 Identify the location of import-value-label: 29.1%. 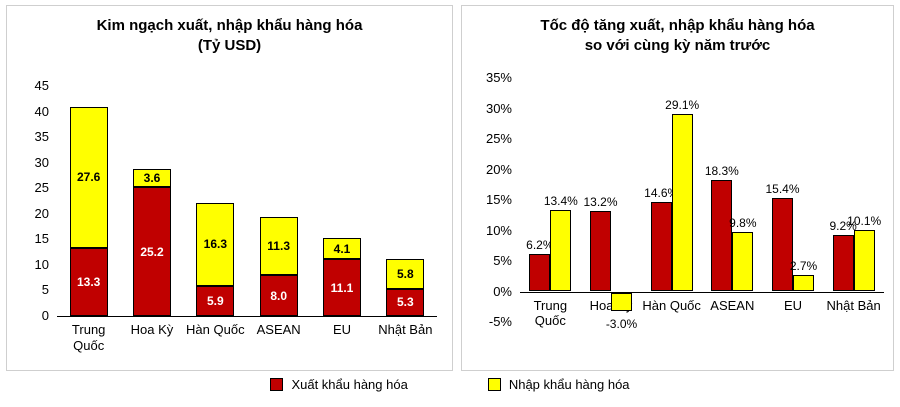
(682, 104).